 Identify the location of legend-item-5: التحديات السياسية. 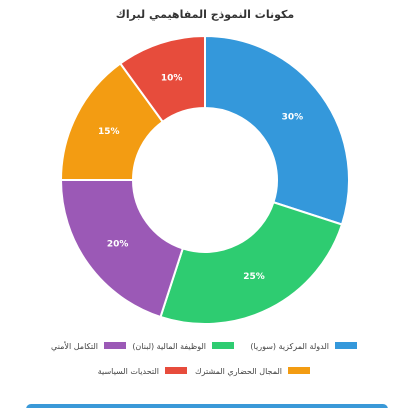
(142, 371).